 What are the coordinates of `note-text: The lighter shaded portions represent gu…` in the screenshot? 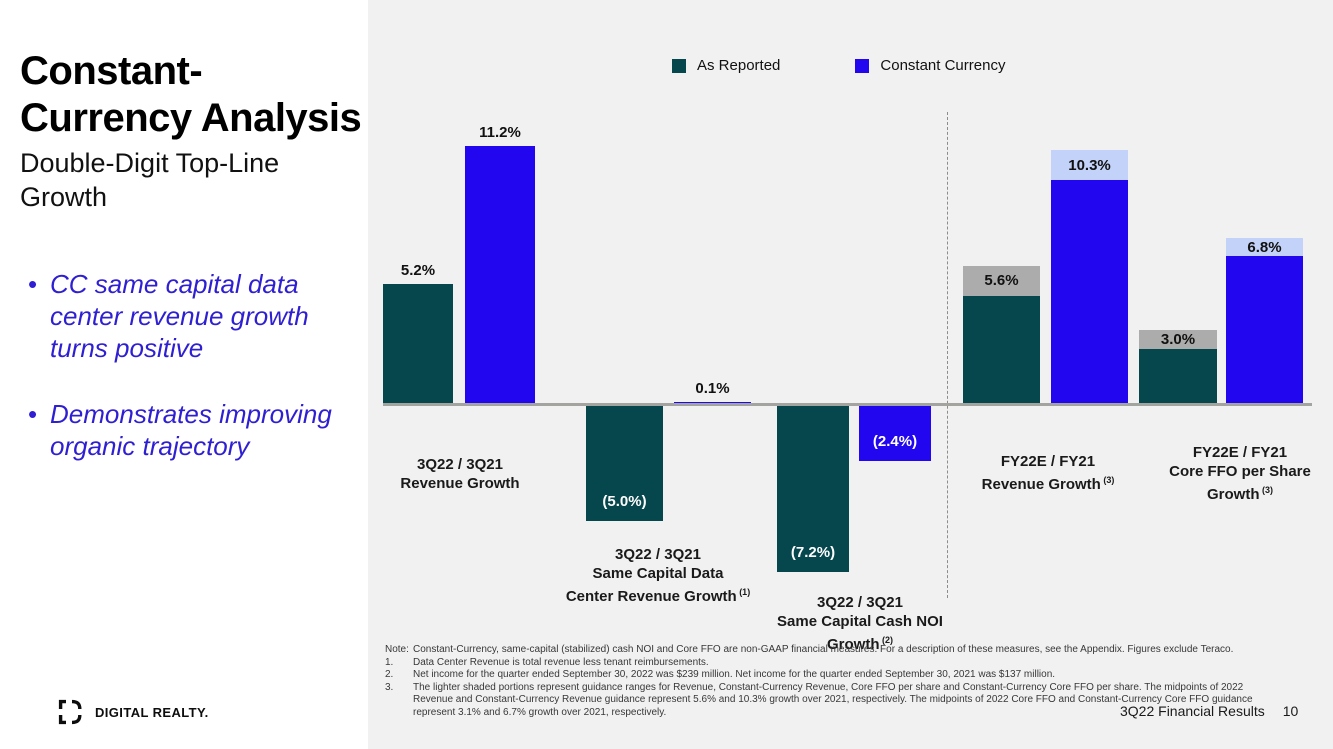 It's located at (833, 699).